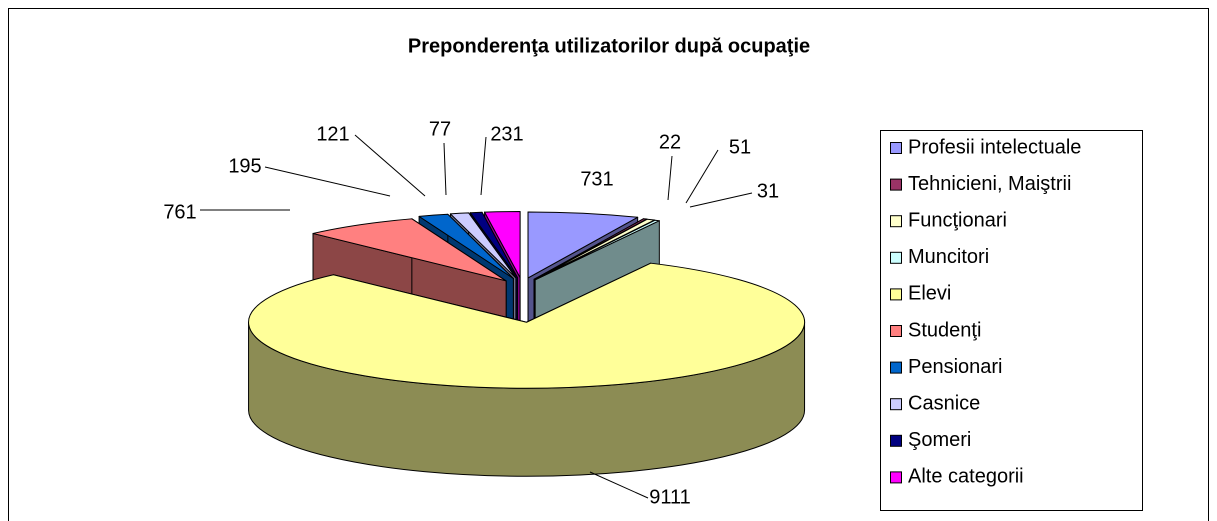 This screenshot has width=1217, height=521. I want to click on legend-label: Studenţi, so click(944, 330).